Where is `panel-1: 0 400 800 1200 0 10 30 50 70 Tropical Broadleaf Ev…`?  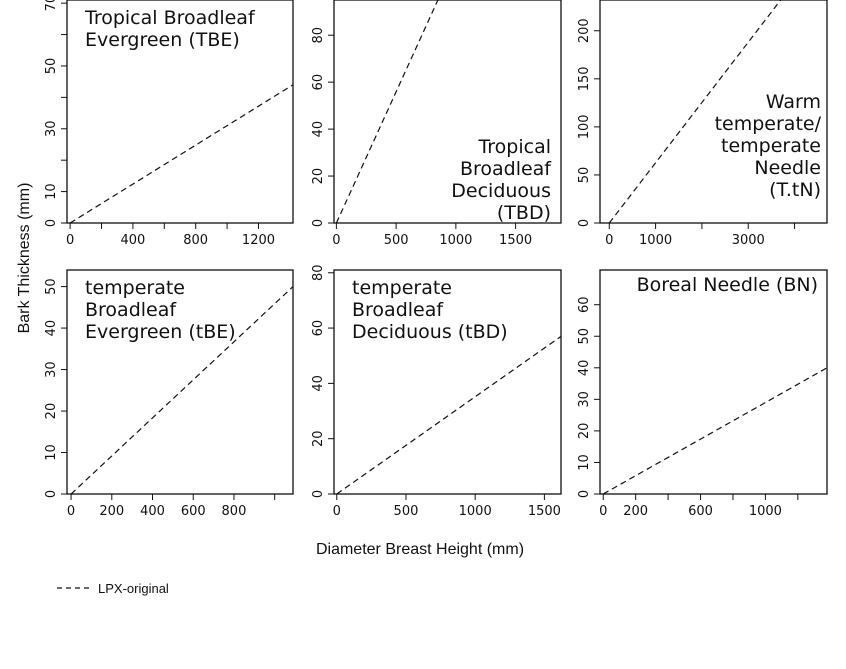 panel-1: 0 400 800 1200 0 10 30 50 70 Tropical Broadleaf Ev… is located at coordinates (169, 124).